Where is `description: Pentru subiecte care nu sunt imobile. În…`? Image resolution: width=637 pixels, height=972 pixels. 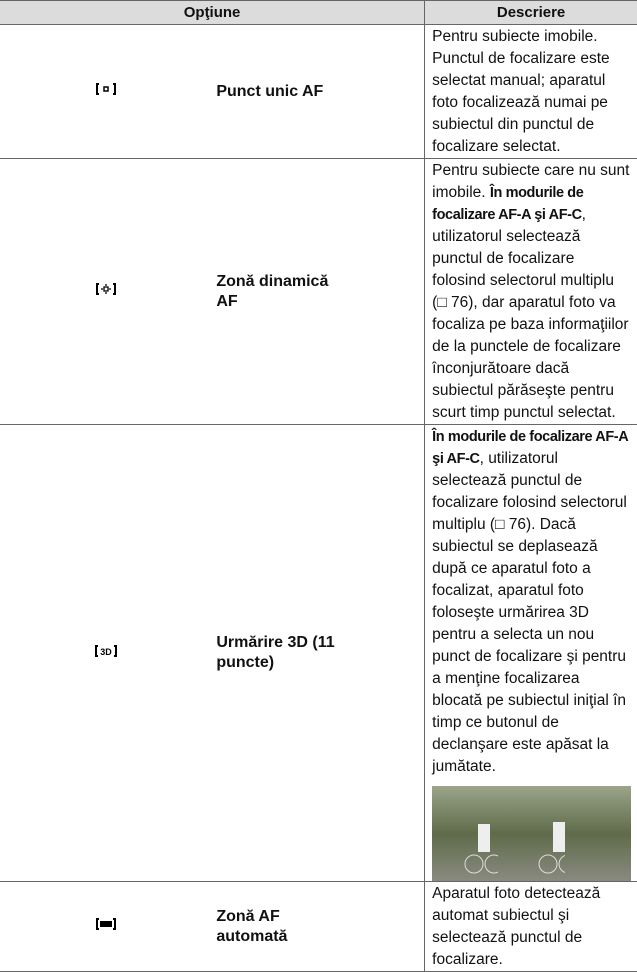
description: Pentru subiecte care nu sunt imobile. În… is located at coordinates (530, 291).